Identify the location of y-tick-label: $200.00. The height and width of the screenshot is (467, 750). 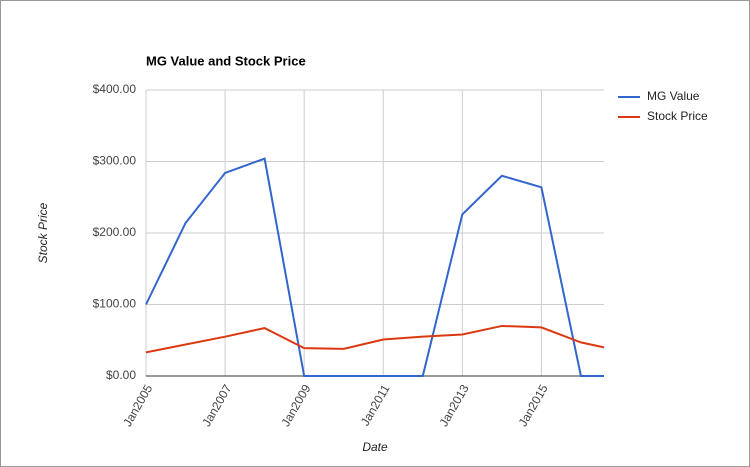
(115, 232).